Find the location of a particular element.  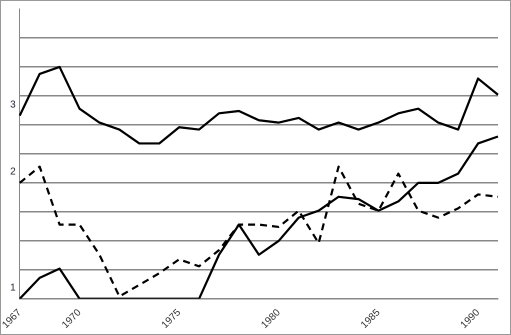

series-label: 1 is located at coordinates (13, 288).